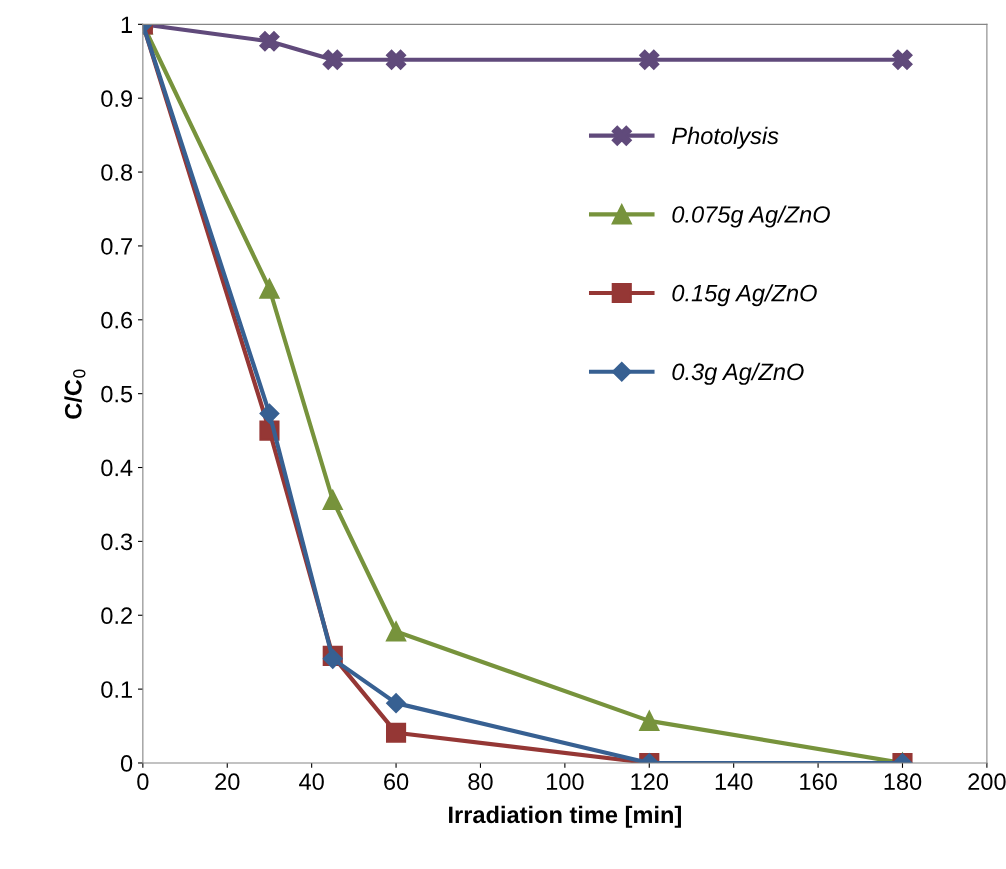 The width and height of the screenshot is (1006, 869). What do you see at coordinates (311, 782) in the screenshot?
I see `x-tick-label: 40` at bounding box center [311, 782].